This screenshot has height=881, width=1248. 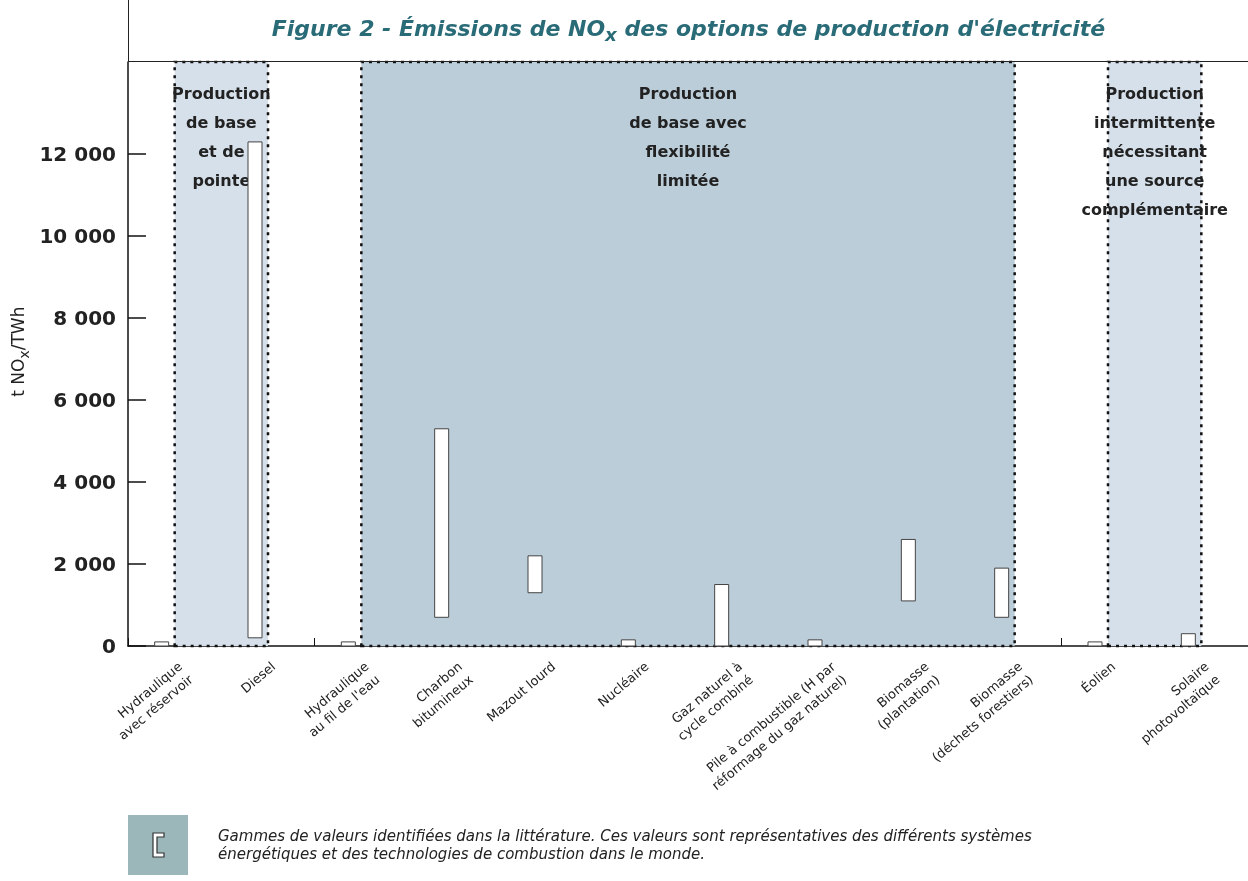 What do you see at coordinates (84, 400) in the screenshot?
I see `y-tick-label: 6 000` at bounding box center [84, 400].